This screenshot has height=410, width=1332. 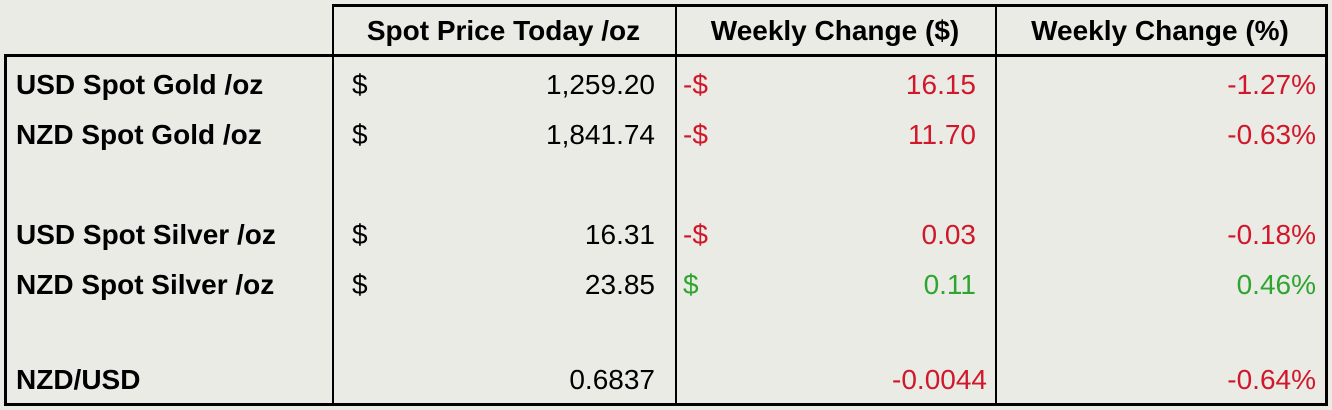 I want to click on table-left-border, so click(x=5, y=230).